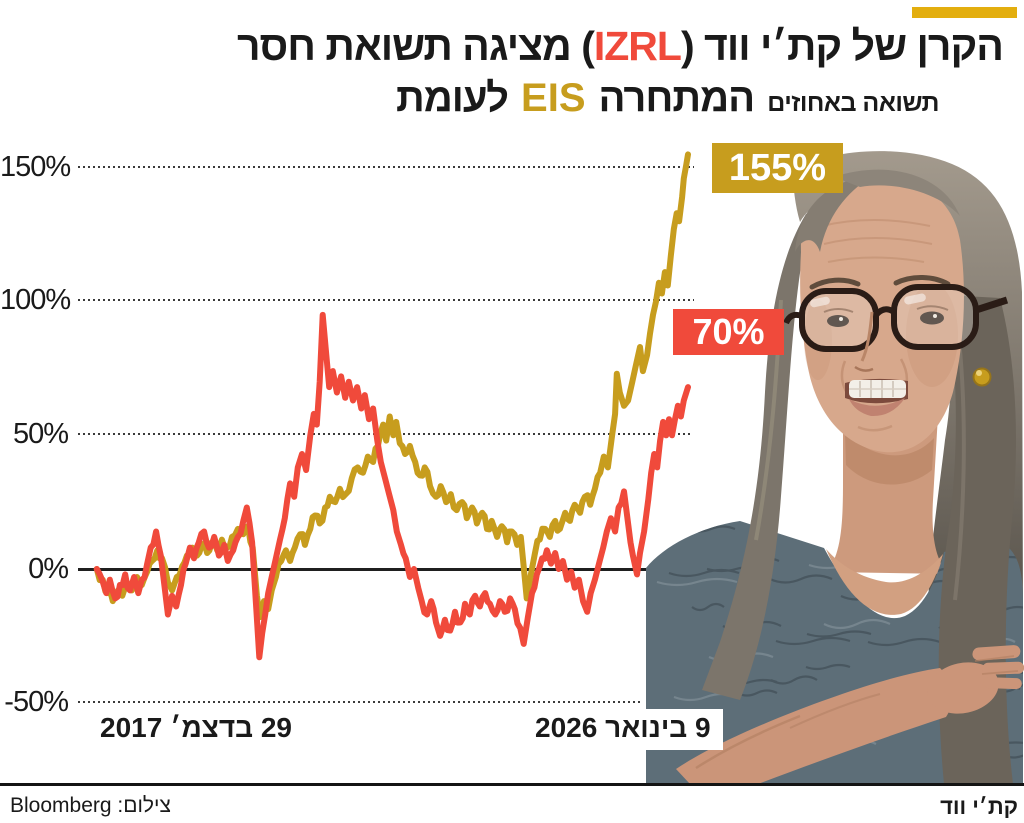  Describe the element at coordinates (880, 282) in the screenshot. I see `eyebrows` at that location.